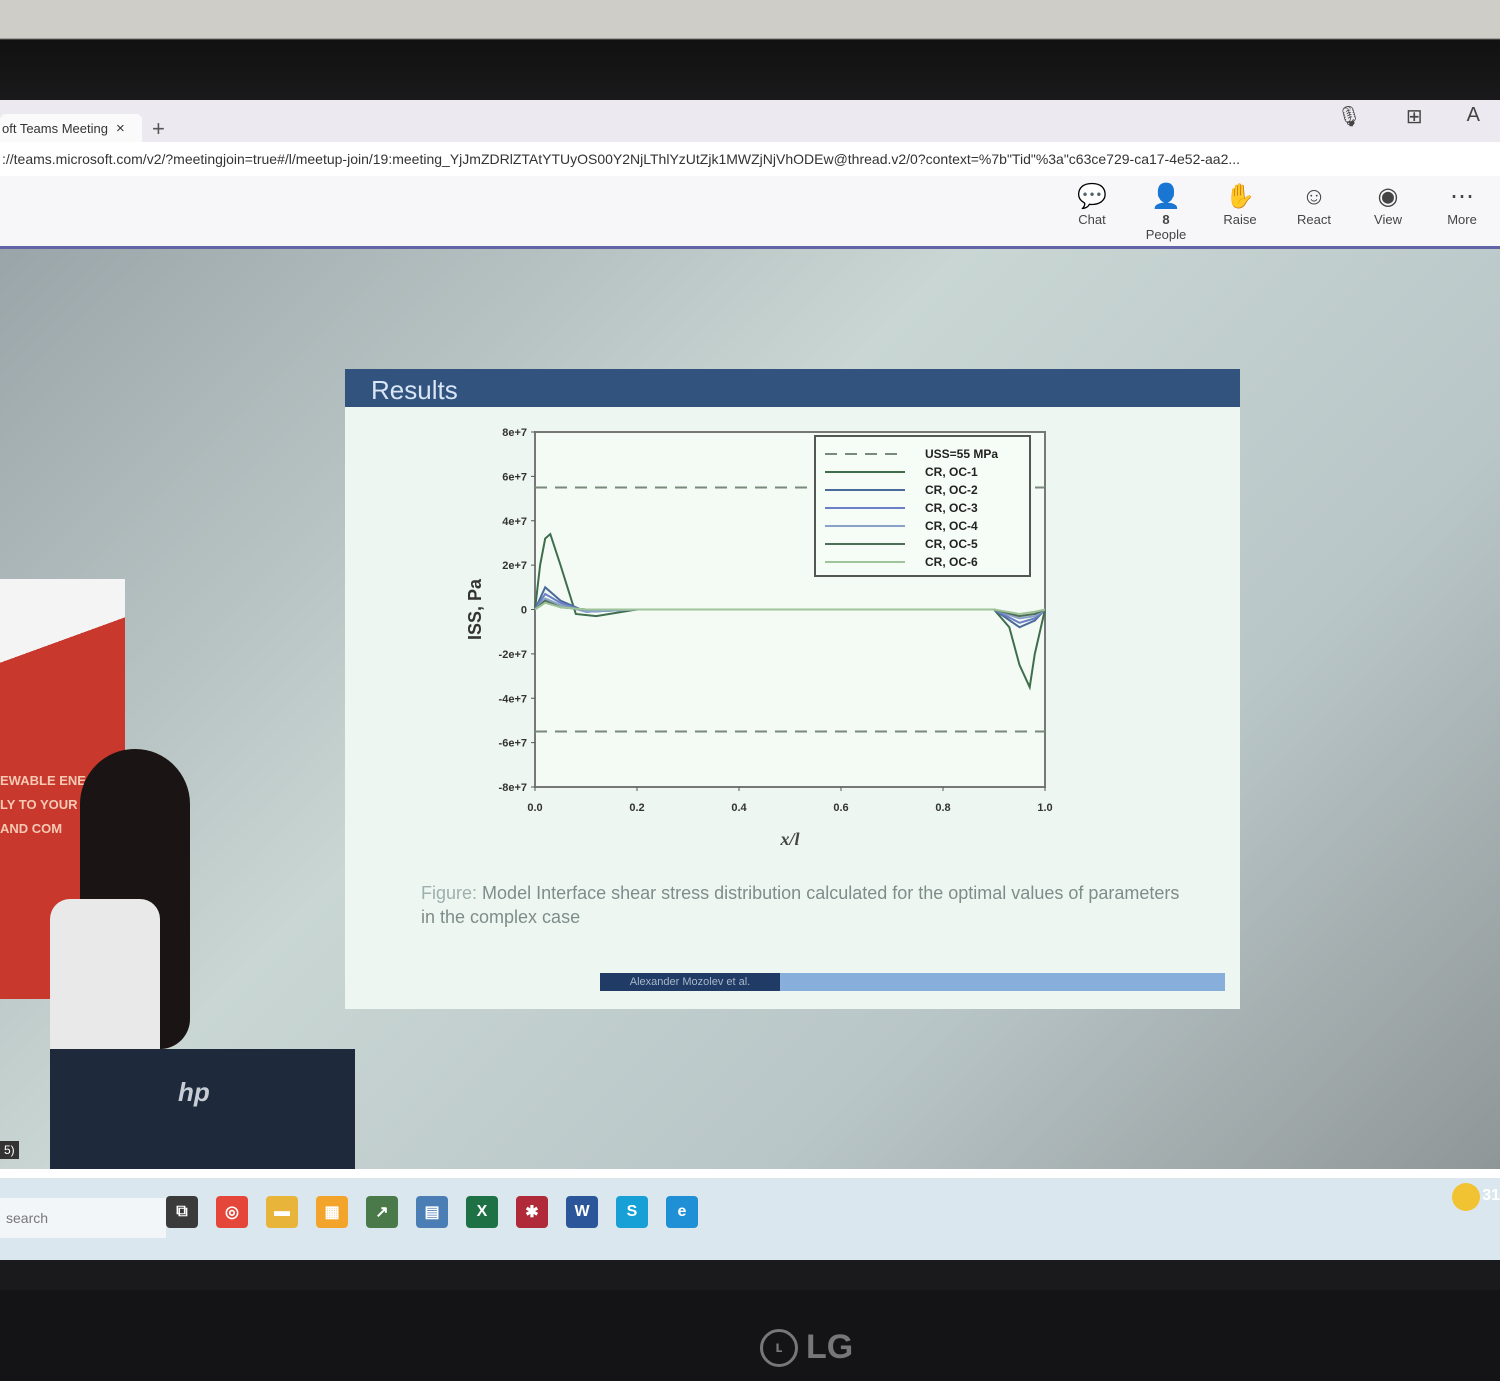  I want to click on toolbar-raise-button: ✋ Raise, so click(1240, 209).